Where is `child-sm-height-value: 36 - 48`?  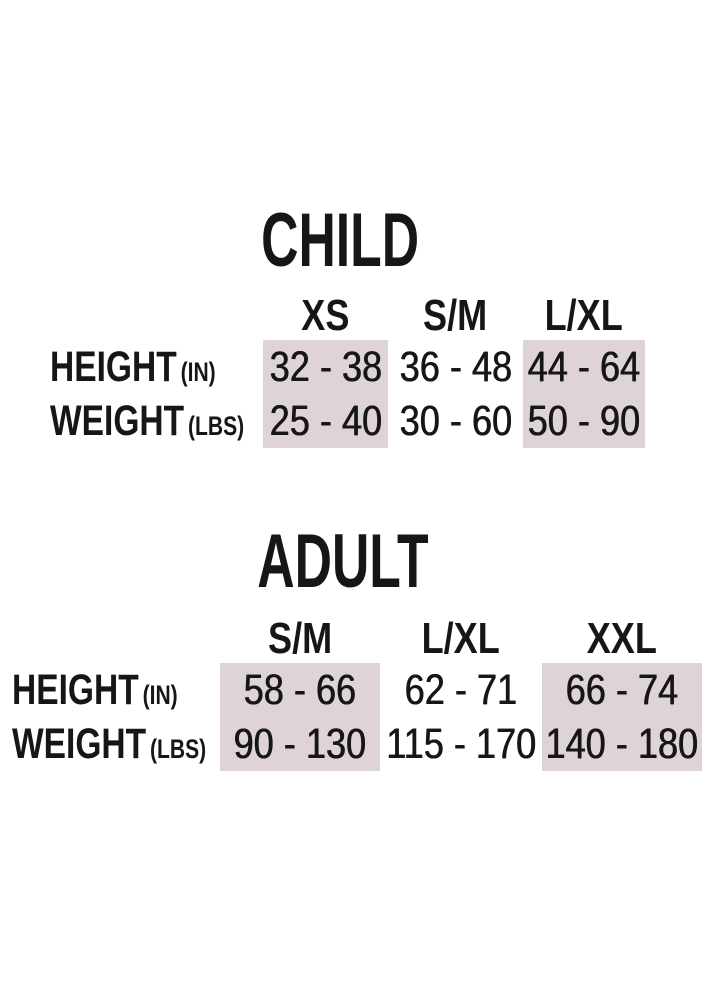
child-sm-height-value: 36 - 48 is located at coordinates (455, 366).